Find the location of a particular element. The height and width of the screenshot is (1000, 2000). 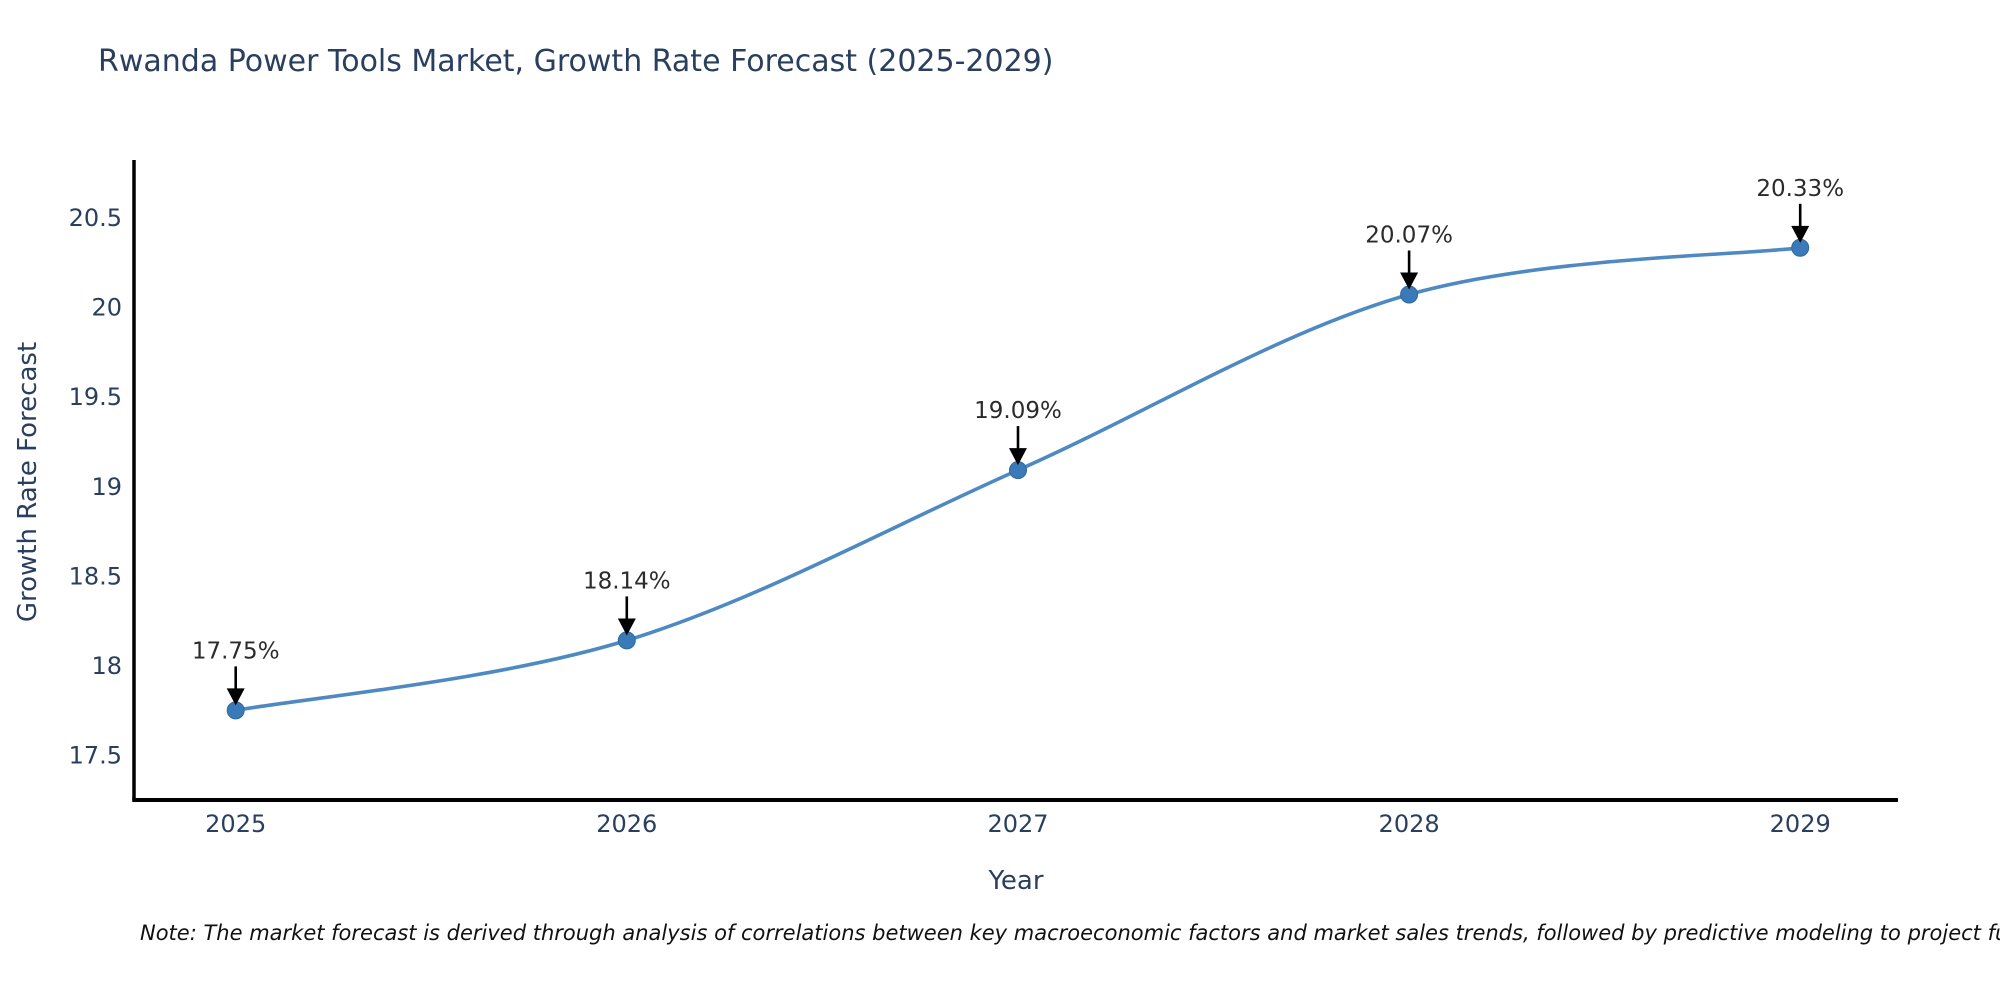

svg-text: 2027 is located at coordinates (1017, 824).